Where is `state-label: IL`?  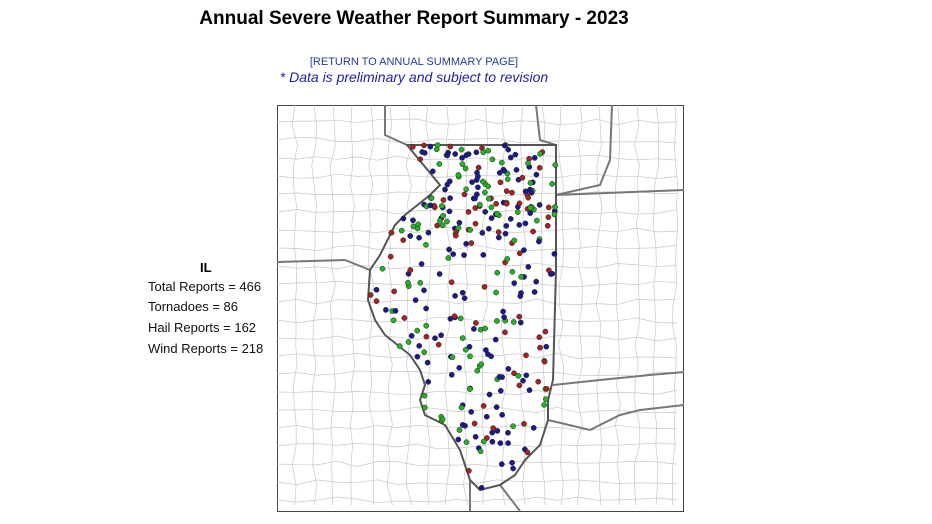
state-label: IL is located at coordinates (206, 267).